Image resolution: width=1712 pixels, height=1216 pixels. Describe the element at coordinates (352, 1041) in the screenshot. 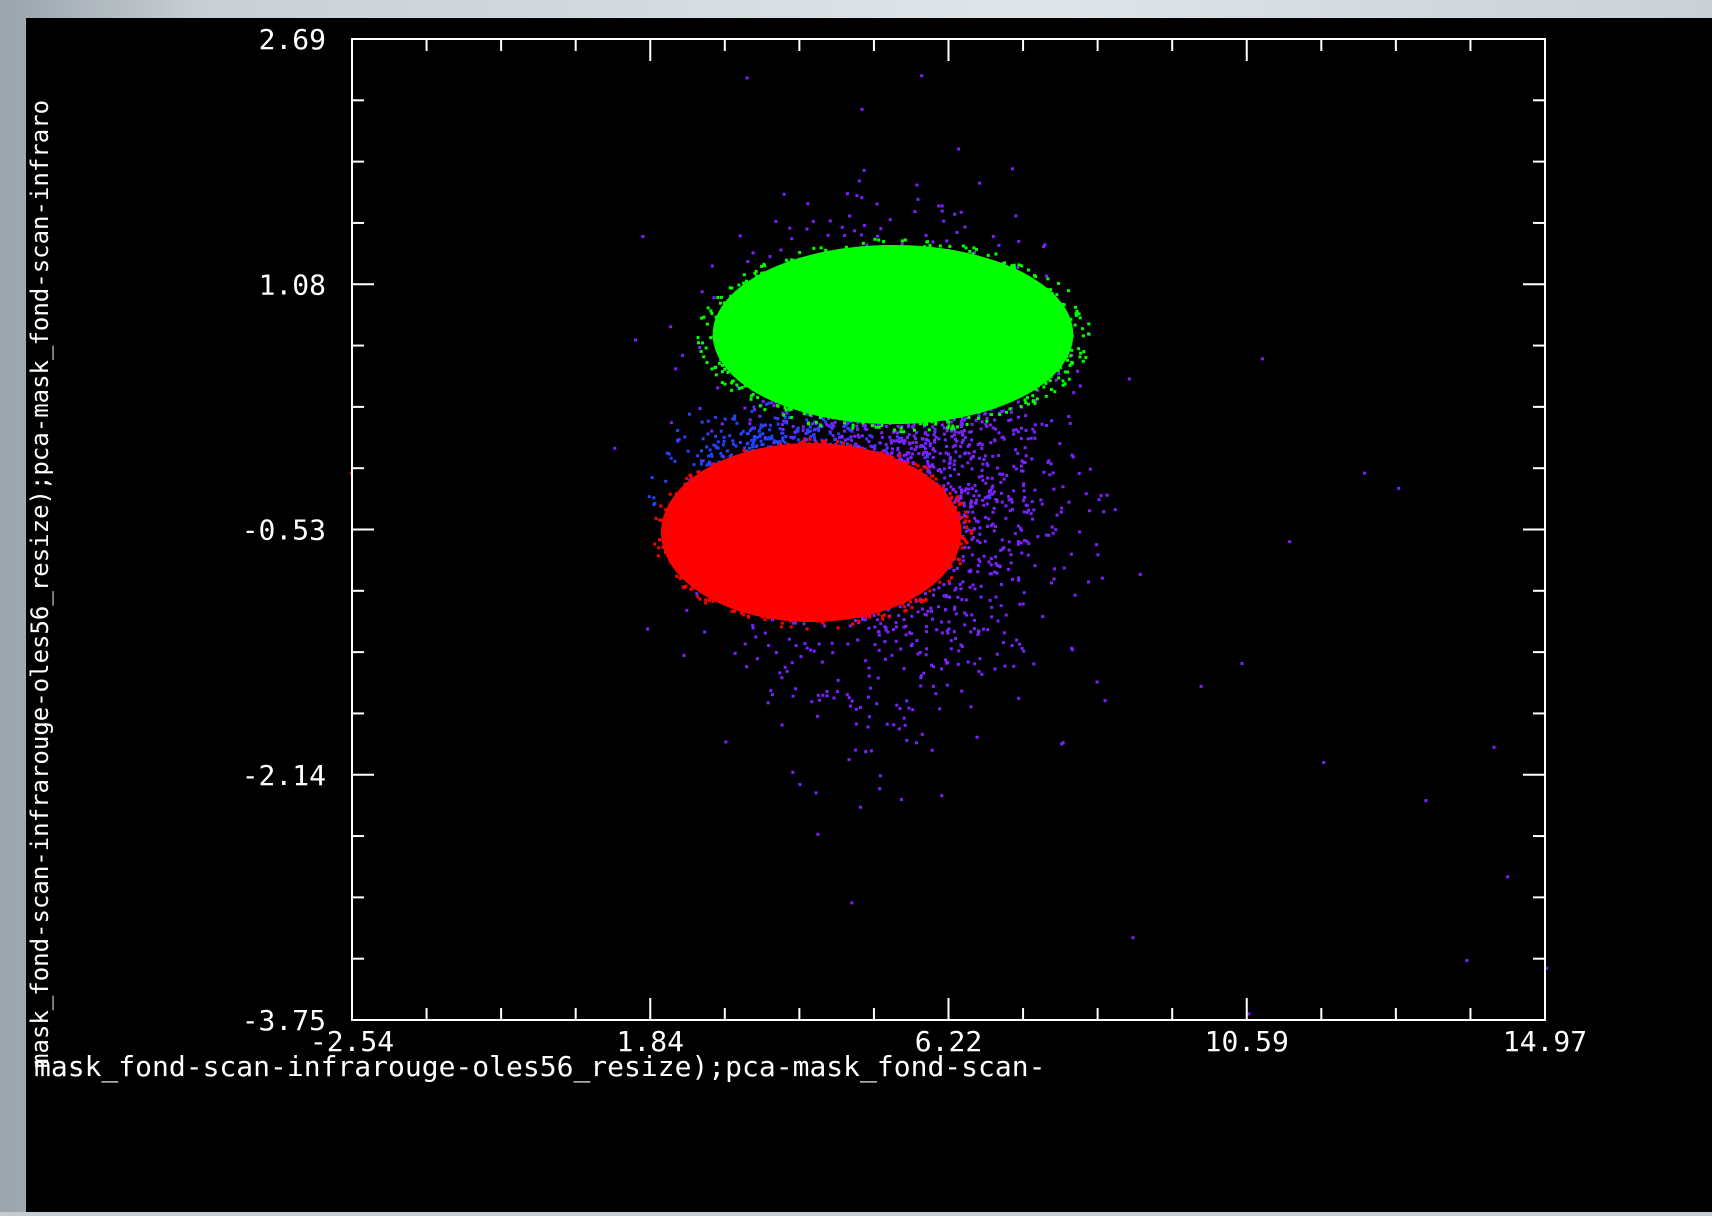

I see `x-tick-label: -2.54` at that location.